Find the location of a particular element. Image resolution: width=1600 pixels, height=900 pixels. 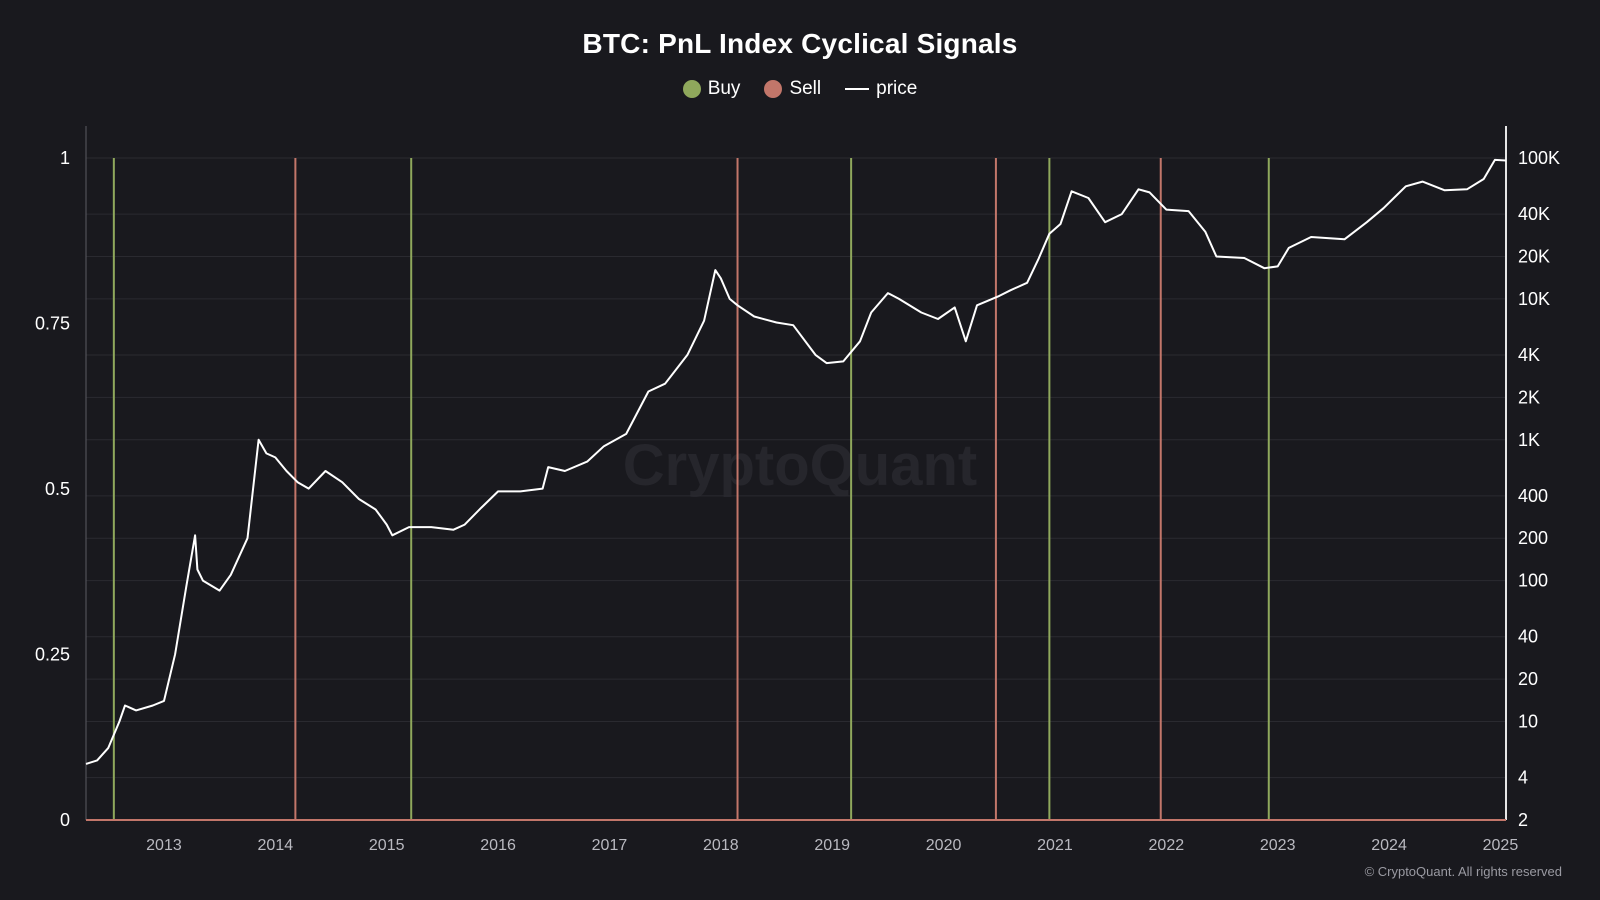

y-right-tick-label: 2K is located at coordinates (1529, 397).